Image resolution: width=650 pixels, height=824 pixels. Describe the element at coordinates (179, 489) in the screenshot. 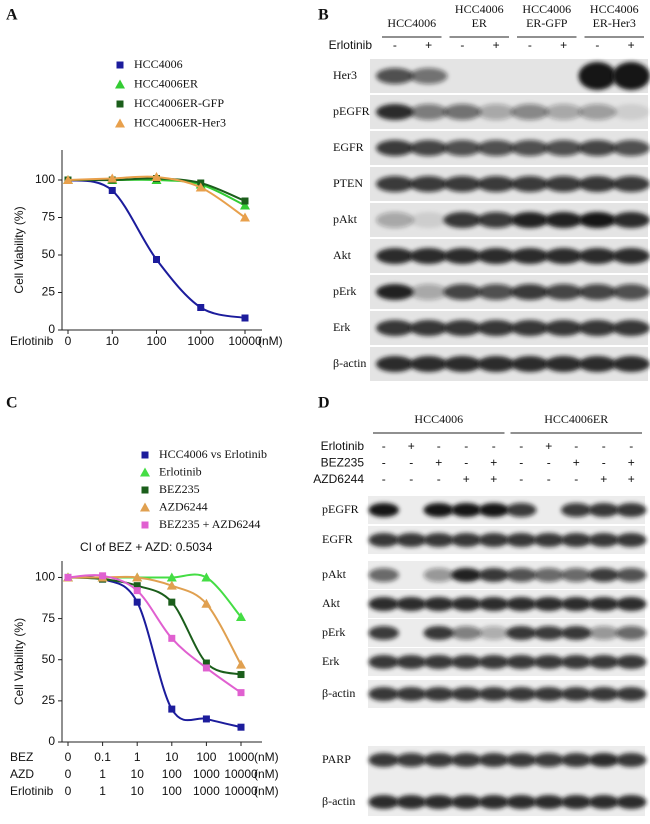

I see `legend-label: BEZ235` at that location.